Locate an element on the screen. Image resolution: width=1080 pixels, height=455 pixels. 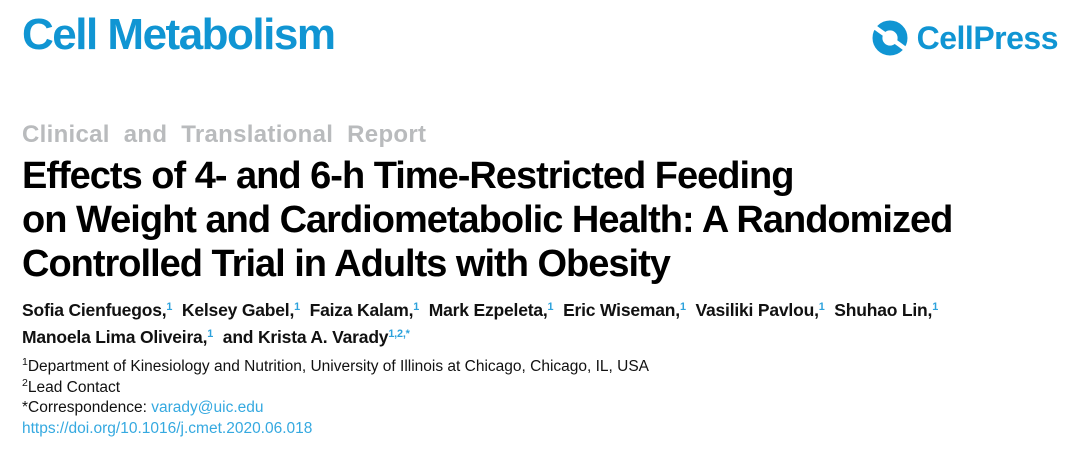
footnote-sup: 1 is located at coordinates (25, 362).